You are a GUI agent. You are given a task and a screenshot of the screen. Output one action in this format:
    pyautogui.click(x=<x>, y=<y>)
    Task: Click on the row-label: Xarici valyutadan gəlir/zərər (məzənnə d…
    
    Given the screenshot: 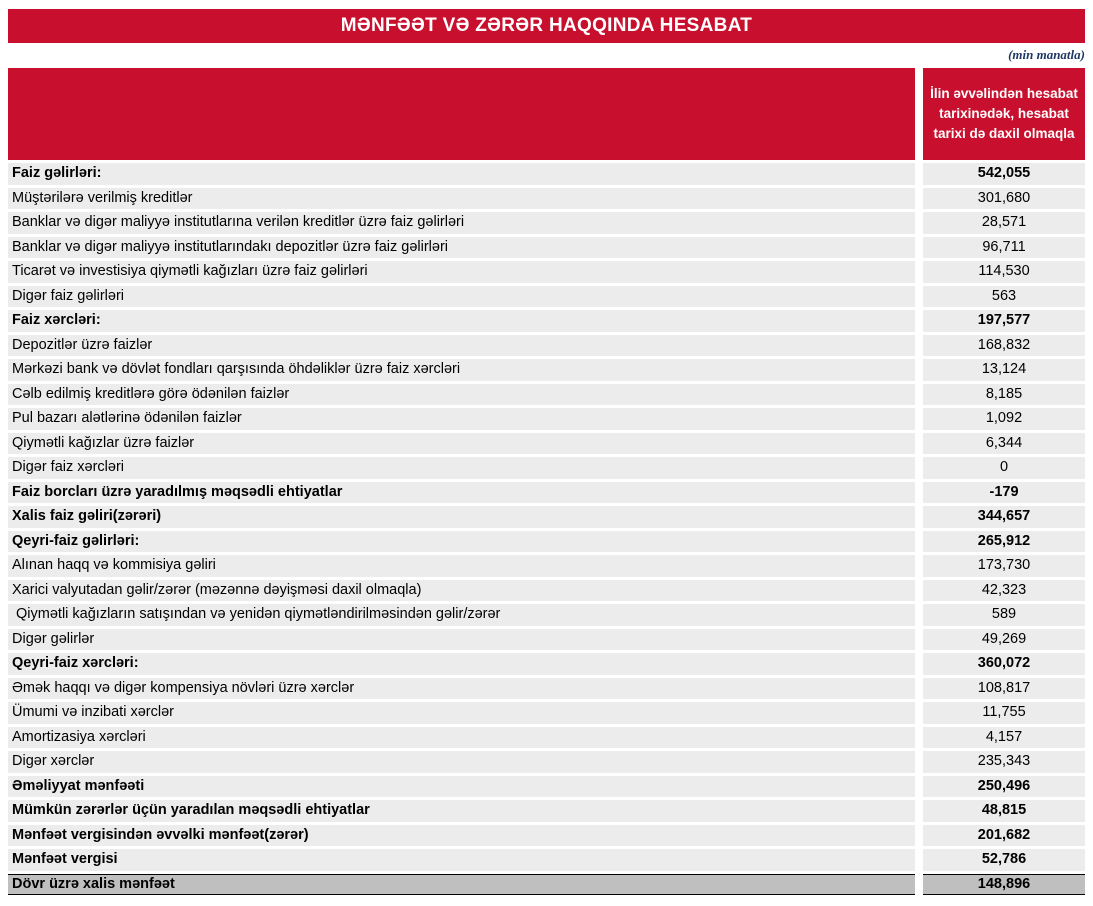 What is the action you would take?
    pyautogui.click(x=461, y=590)
    